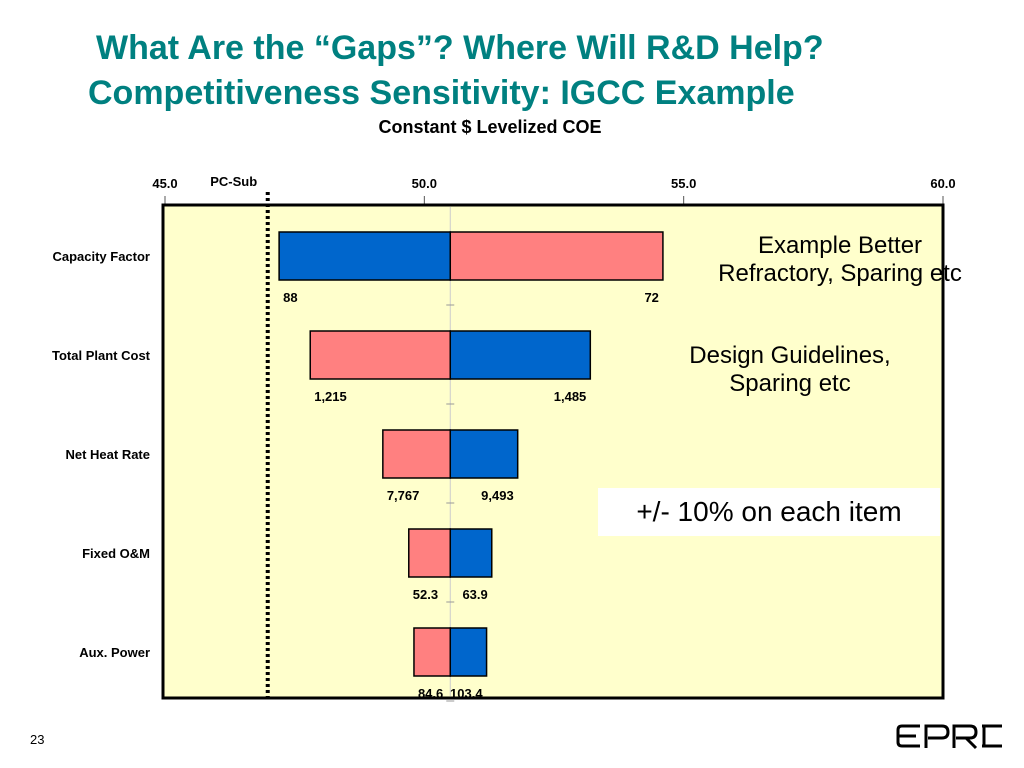 This screenshot has height=768, width=1024. I want to click on annotation-refractory: Example Better Refractory, Sparing etc, so click(840, 260).